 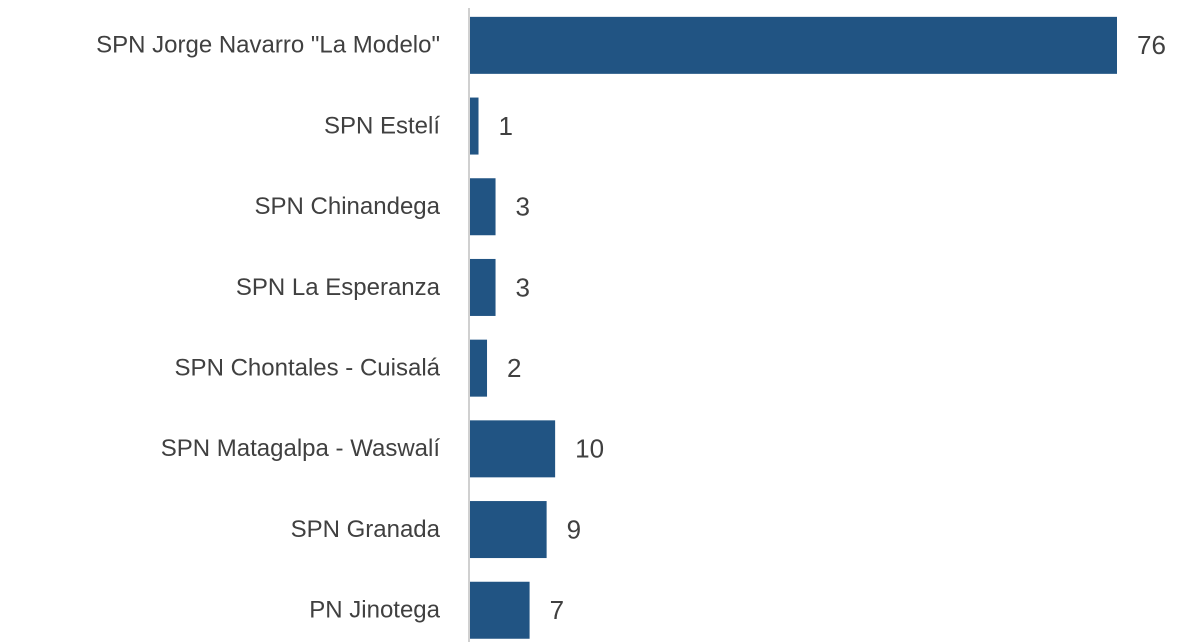 What do you see at coordinates (514, 368) in the screenshot?
I see `data-label: 2` at bounding box center [514, 368].